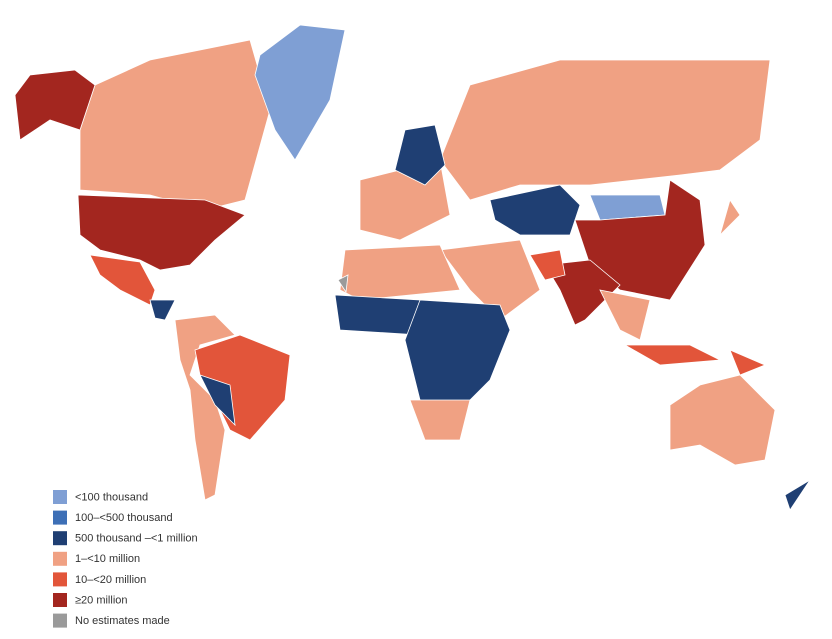 Image resolution: width=832 pixels, height=639 pixels. What do you see at coordinates (136, 539) in the screenshot?
I see `legend-label: 500 thousand –<1 million` at bounding box center [136, 539].